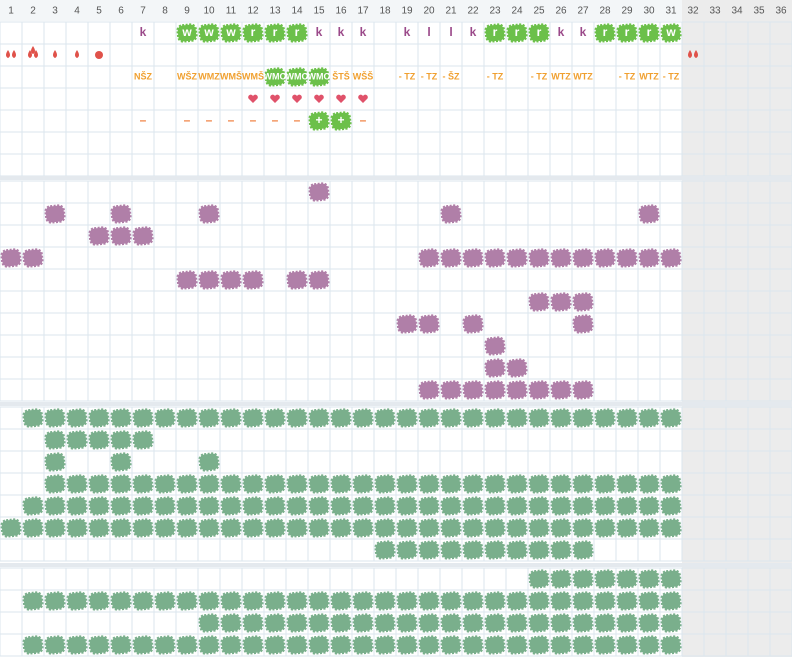 The height and width of the screenshot is (657, 792). What do you see at coordinates (275, 11) in the screenshot?
I see `column-number: 13` at bounding box center [275, 11].